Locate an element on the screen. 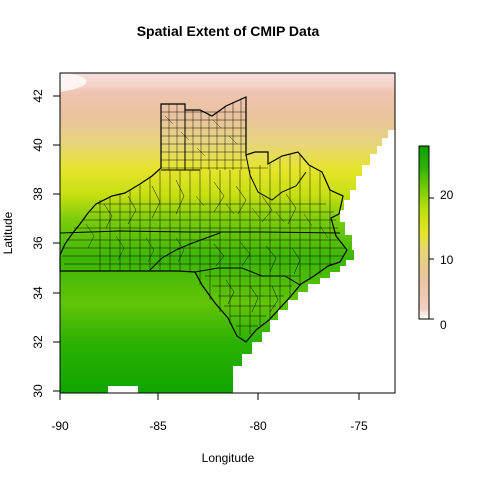  y-axis: 30 32 34 36 38 40 42 Latitude is located at coordinates (31, 243).